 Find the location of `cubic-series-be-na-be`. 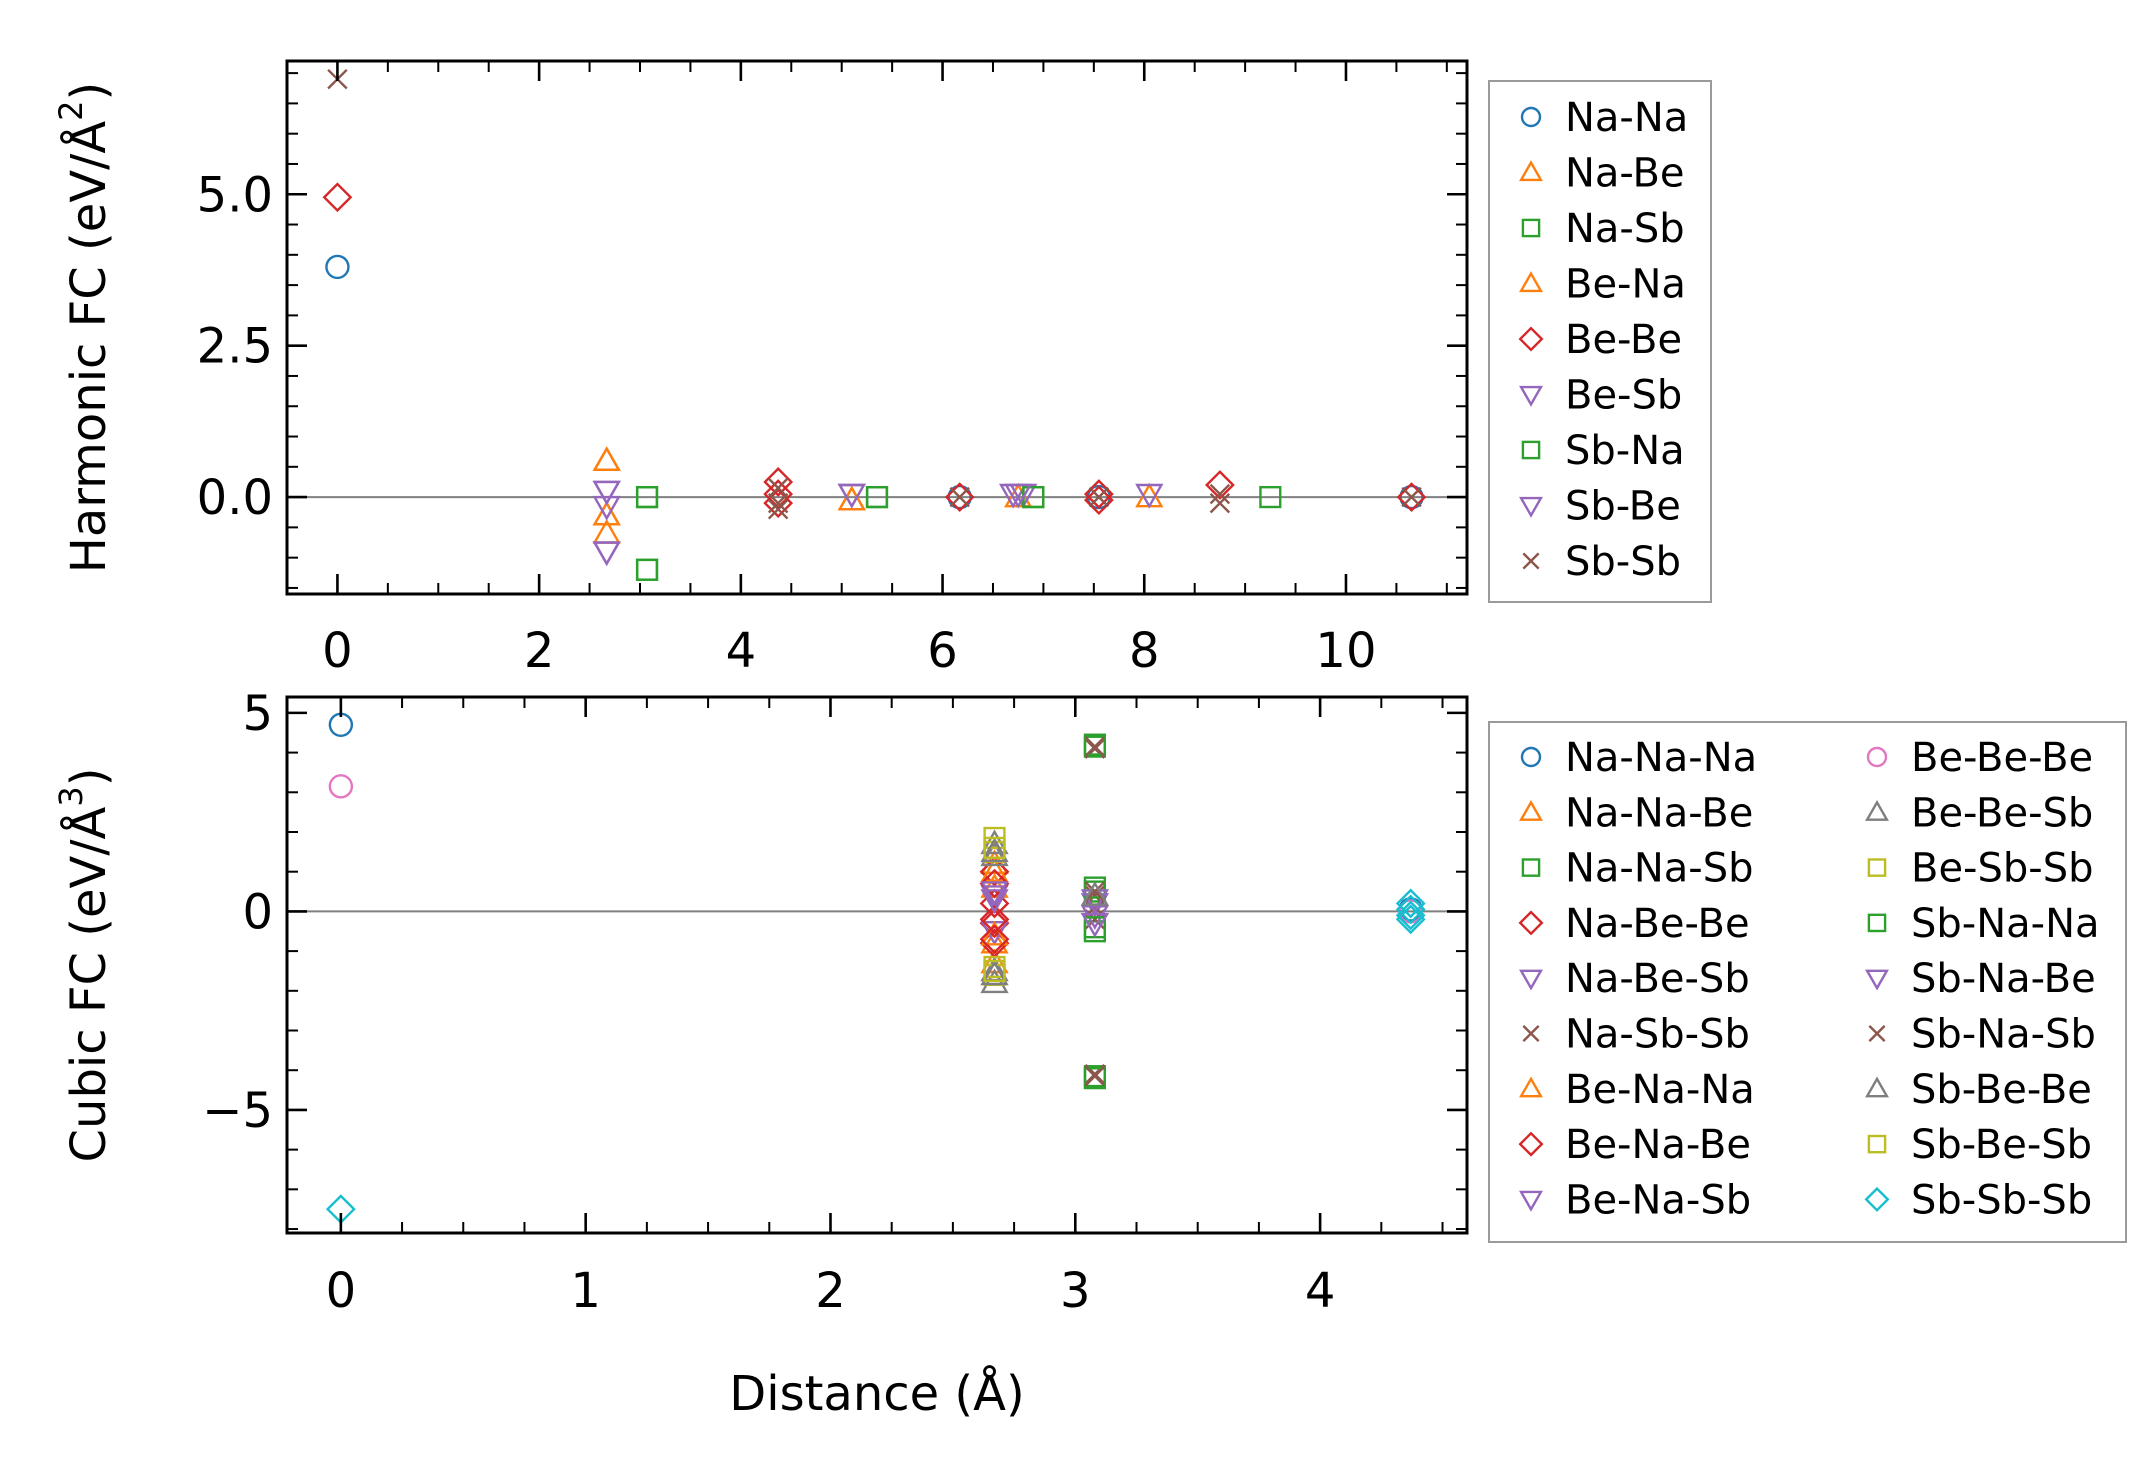

cubic-series-be-na-be is located at coordinates (994, 911).